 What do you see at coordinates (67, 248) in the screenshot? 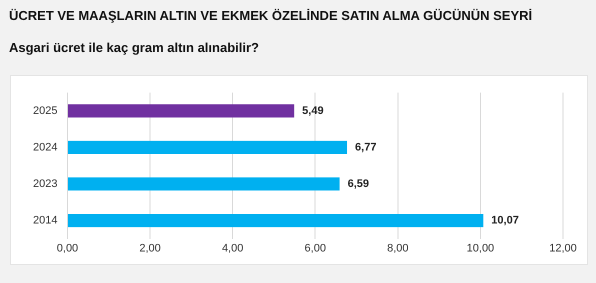
I see `x-tick-label: 0,00` at bounding box center [67, 248].